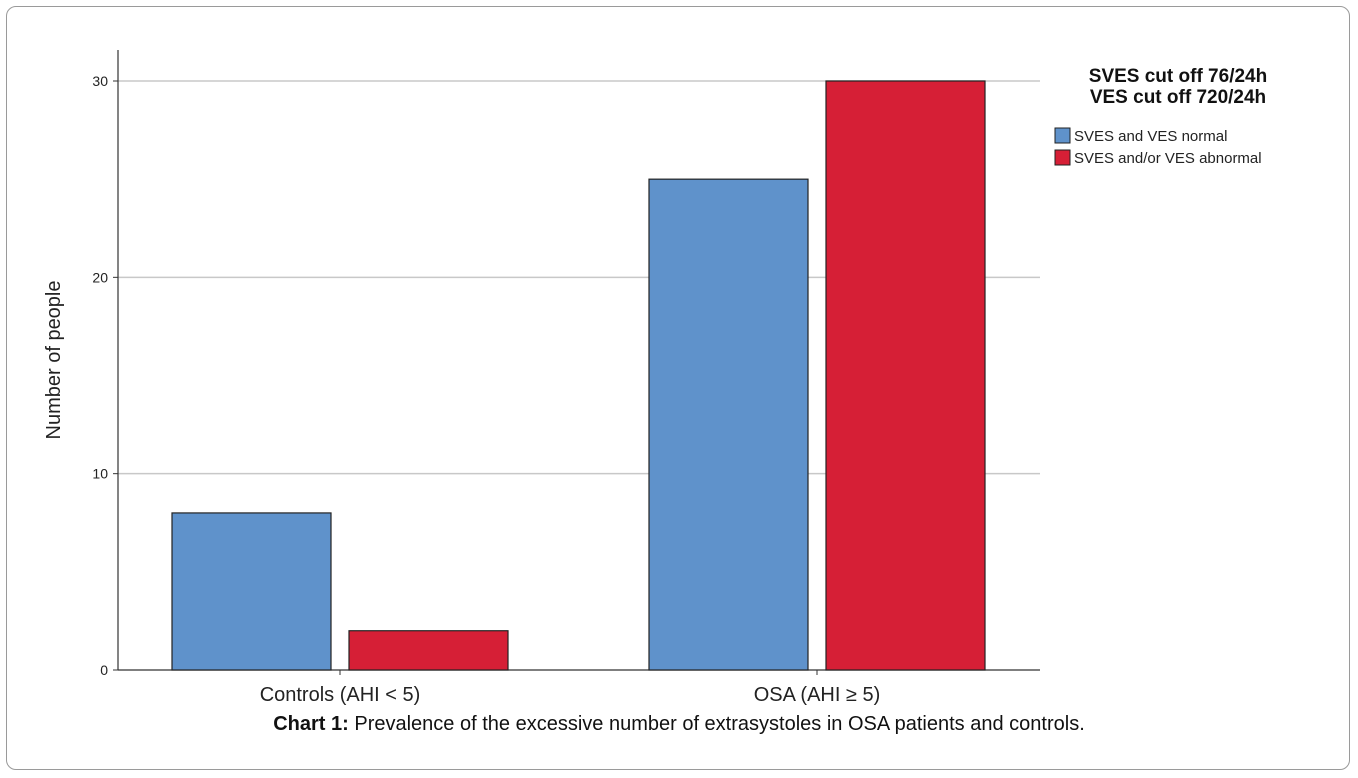  I want to click on y-tick-label: 0, so click(104, 670).